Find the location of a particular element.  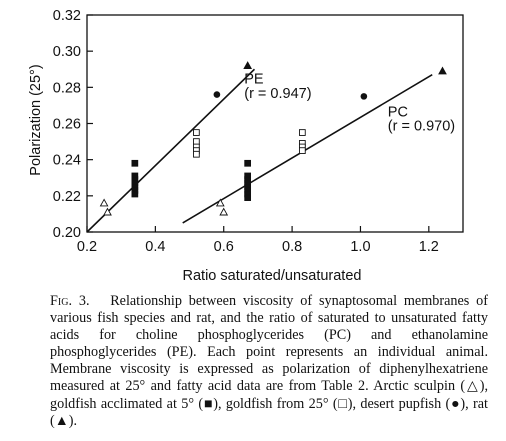

x-axis-label: Ratio saturated/unsaturated is located at coordinates (272, 276).